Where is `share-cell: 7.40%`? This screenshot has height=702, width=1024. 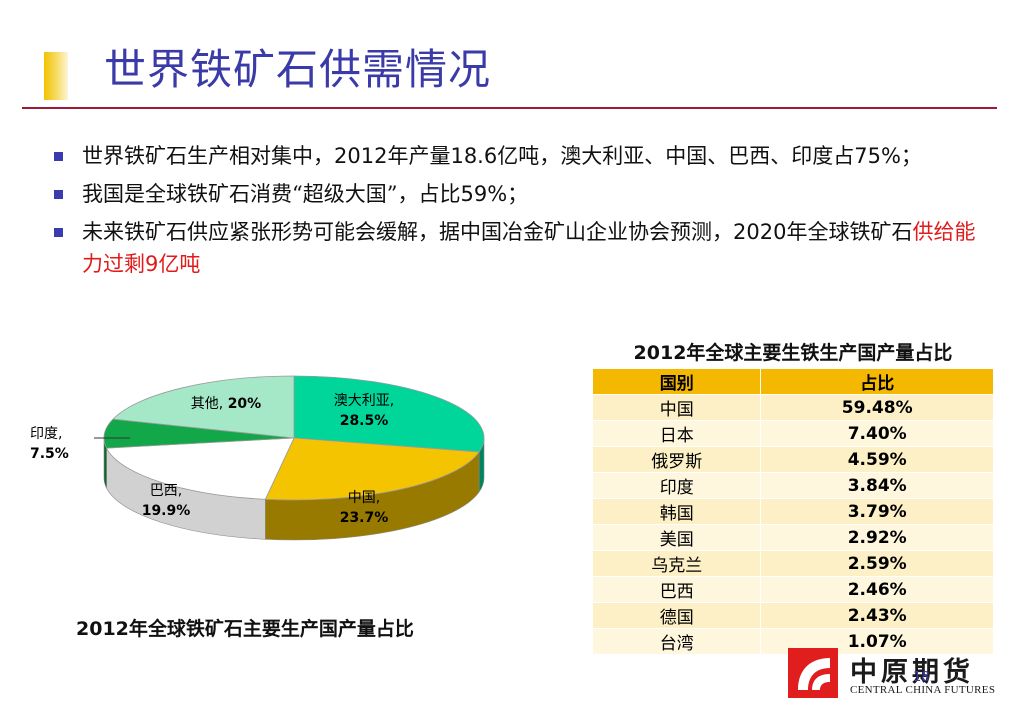 share-cell: 7.40% is located at coordinates (877, 433).